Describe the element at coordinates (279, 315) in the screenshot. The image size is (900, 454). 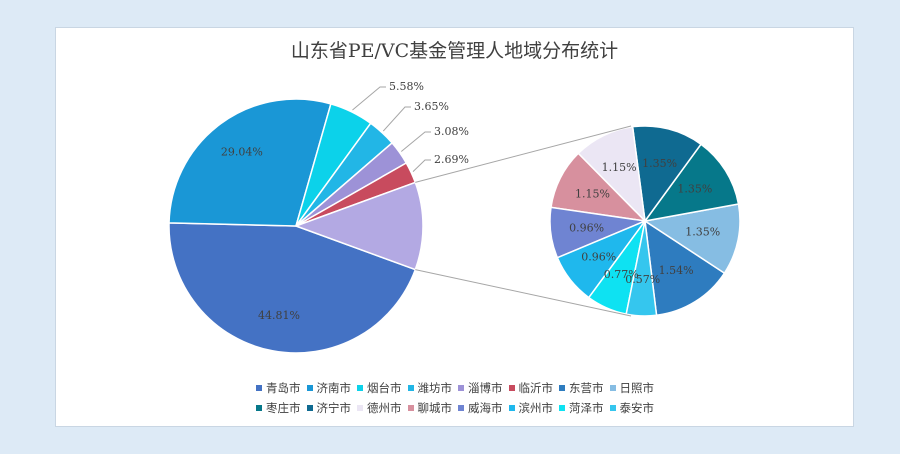
I see `main-data-label-1: 44.81%` at that location.